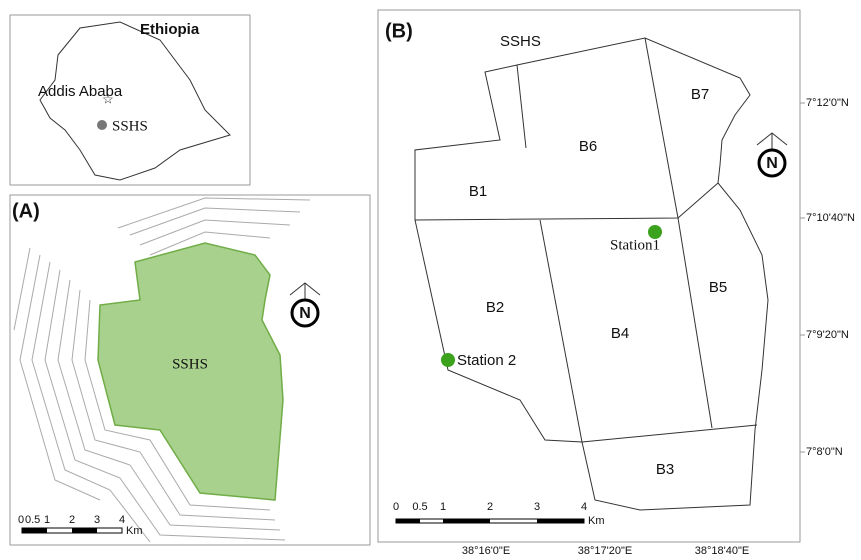  I want to click on block-label: B6, so click(588, 146).